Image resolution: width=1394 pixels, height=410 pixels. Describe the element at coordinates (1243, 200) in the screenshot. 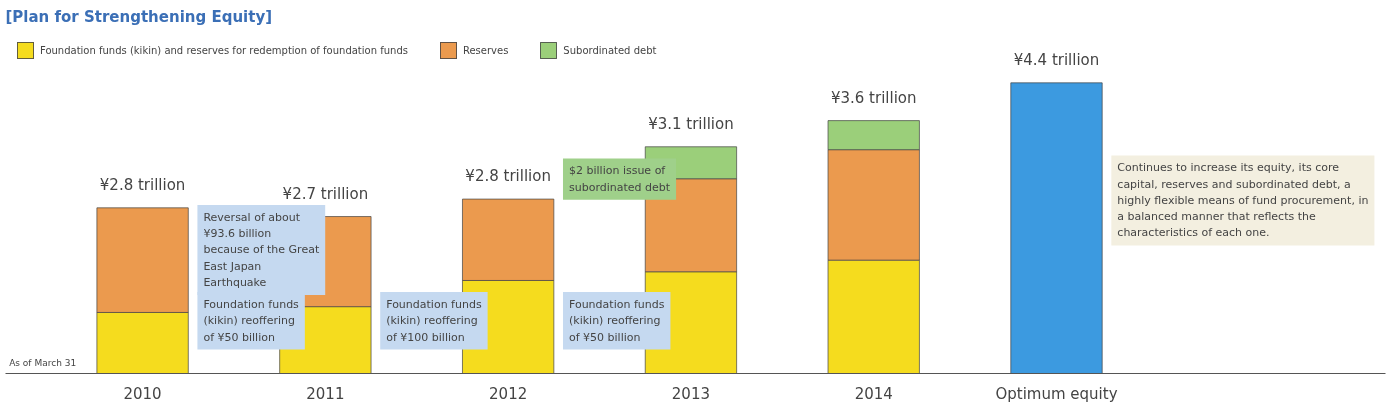

I see `annotation: Continues to increase its equity, its core capital, reserves and subordinated debt, a highly flexible means of fund procurement, in a balanced manner that reflects the characteristics of each one.` at that location.